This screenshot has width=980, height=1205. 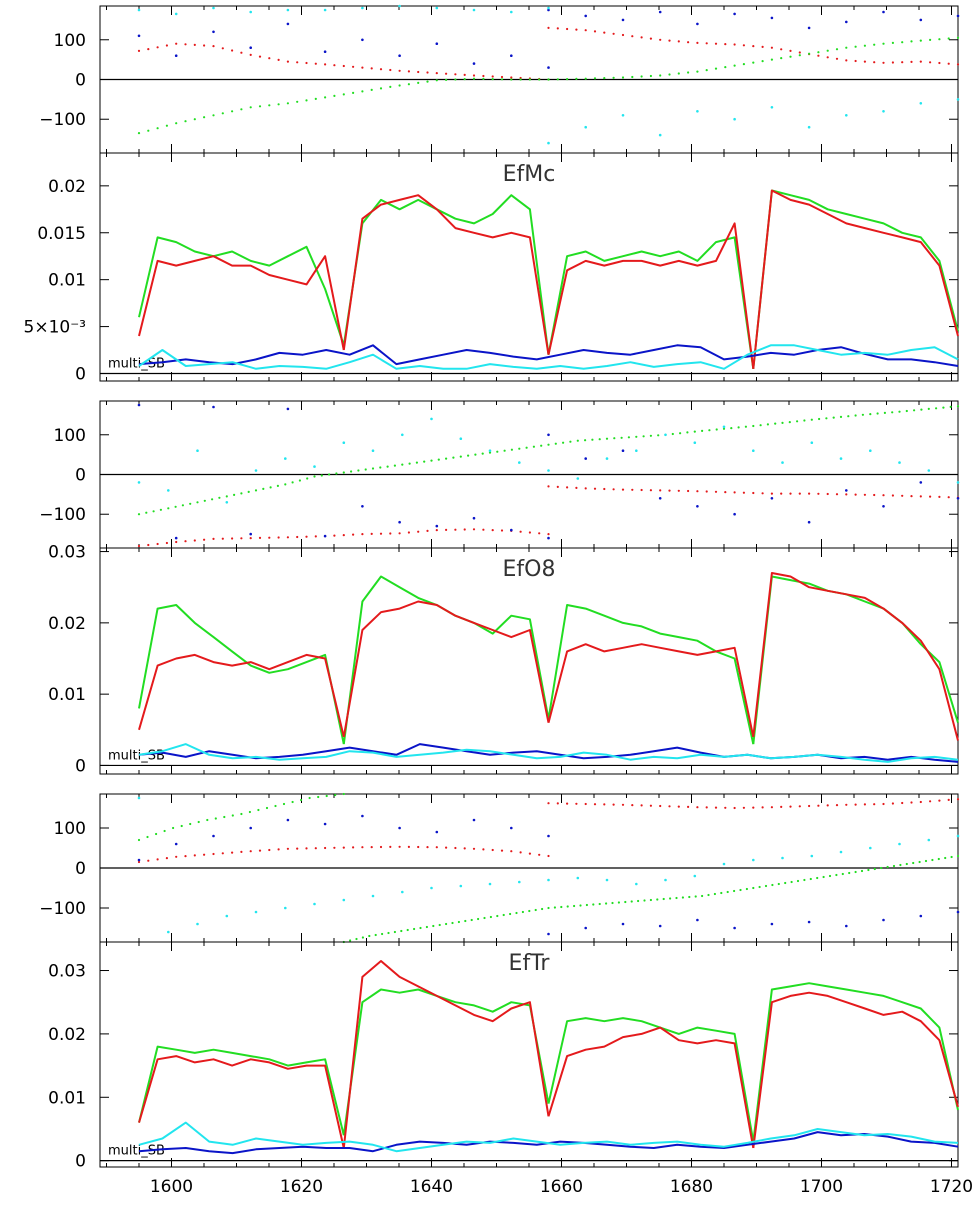 What do you see at coordinates (70, 41) in the screenshot?
I see `y-tick-label: 100` at bounding box center [70, 41].